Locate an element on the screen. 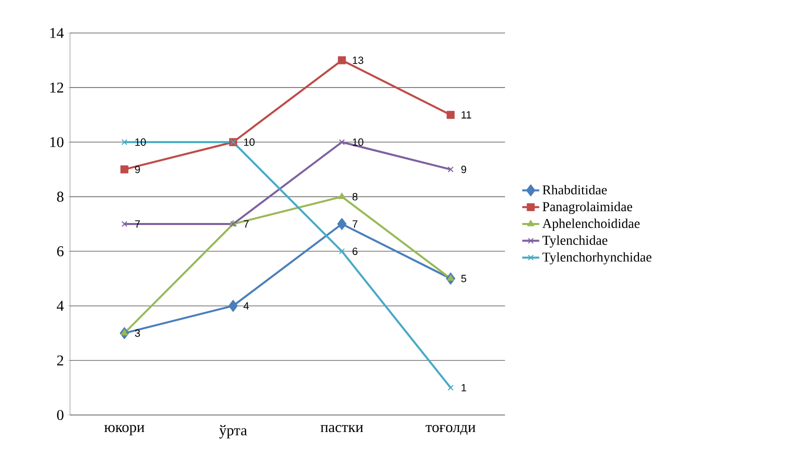  y-tick-label: 14 is located at coordinates (57, 33).